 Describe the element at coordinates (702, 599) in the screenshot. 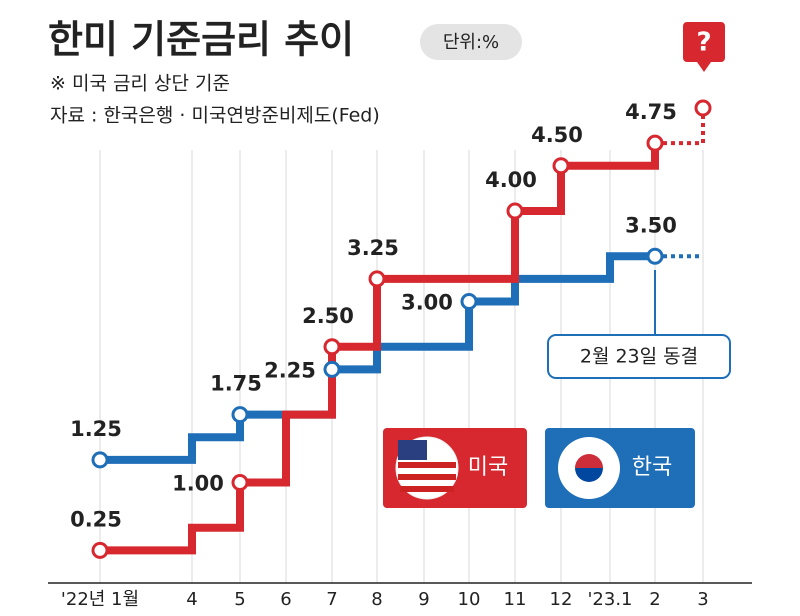

I see `x-tick-label: 3` at that location.